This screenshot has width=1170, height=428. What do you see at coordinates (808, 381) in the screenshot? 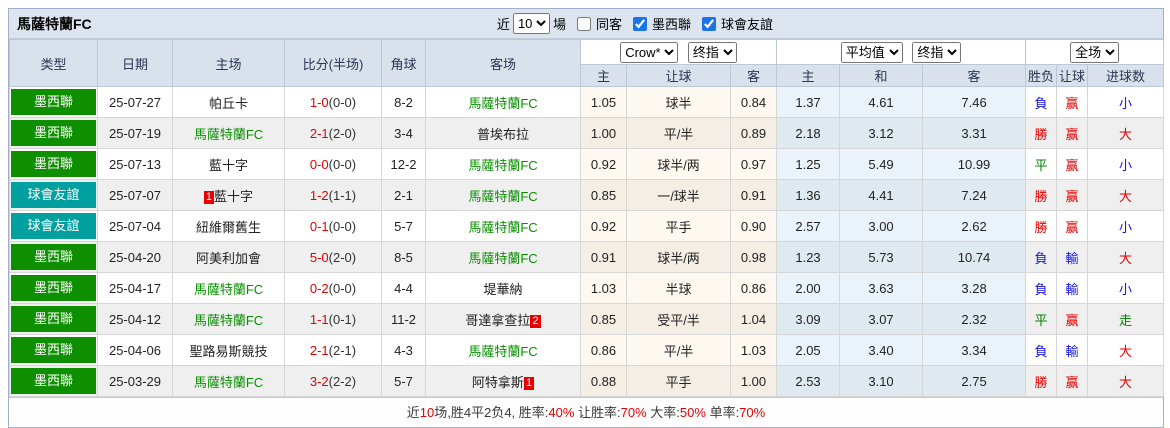
I see `europe-home-odds: 2.53` at bounding box center [808, 381].